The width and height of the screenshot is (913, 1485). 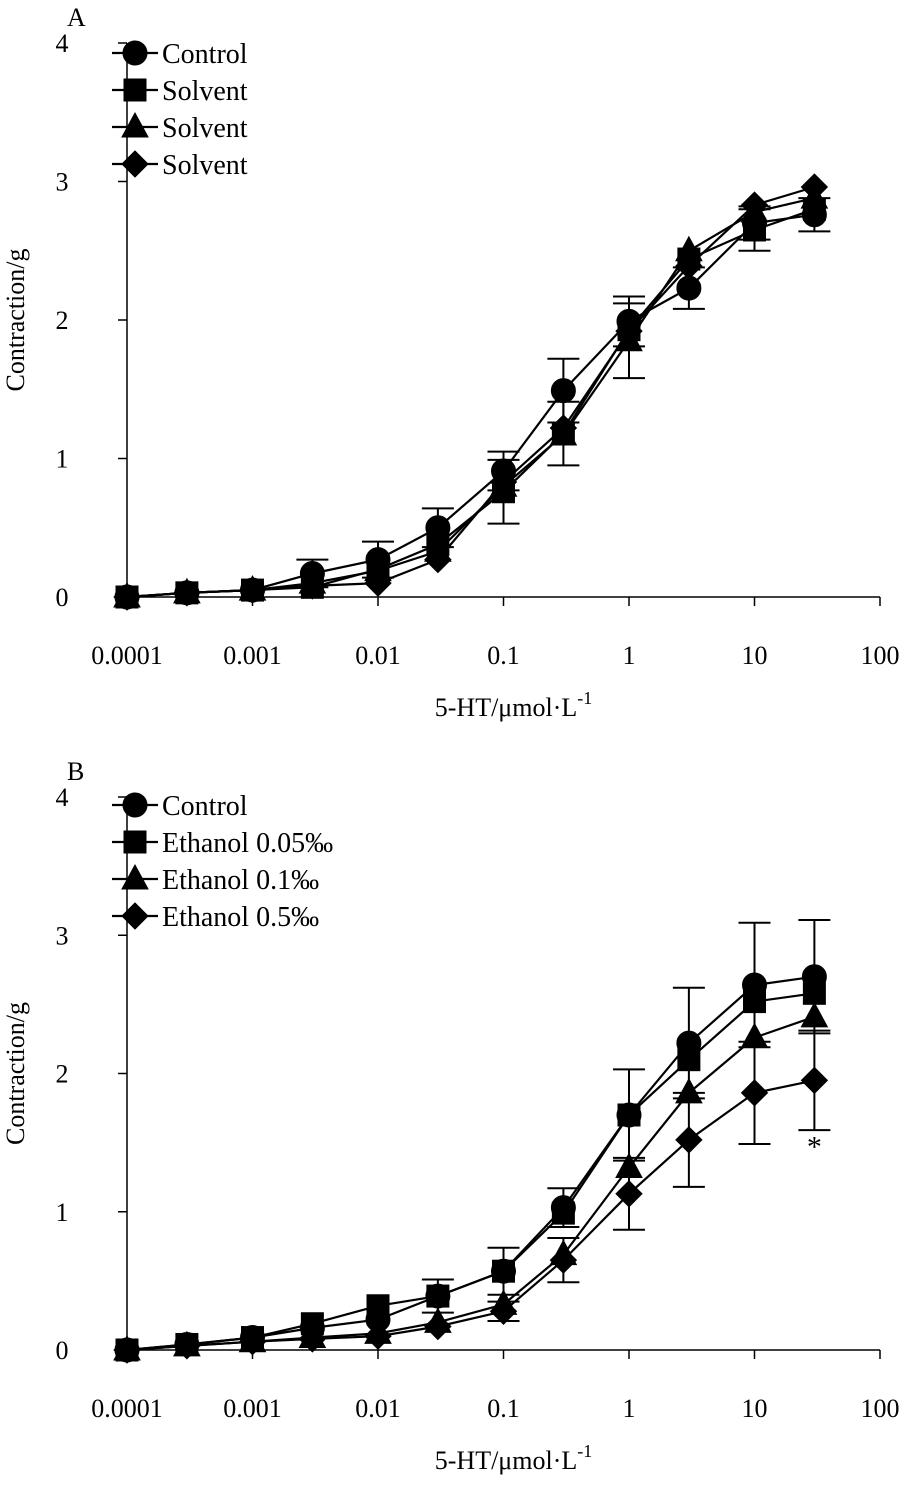 I want to click on legend-label: Ethanol 0.5‰, so click(x=240, y=917).